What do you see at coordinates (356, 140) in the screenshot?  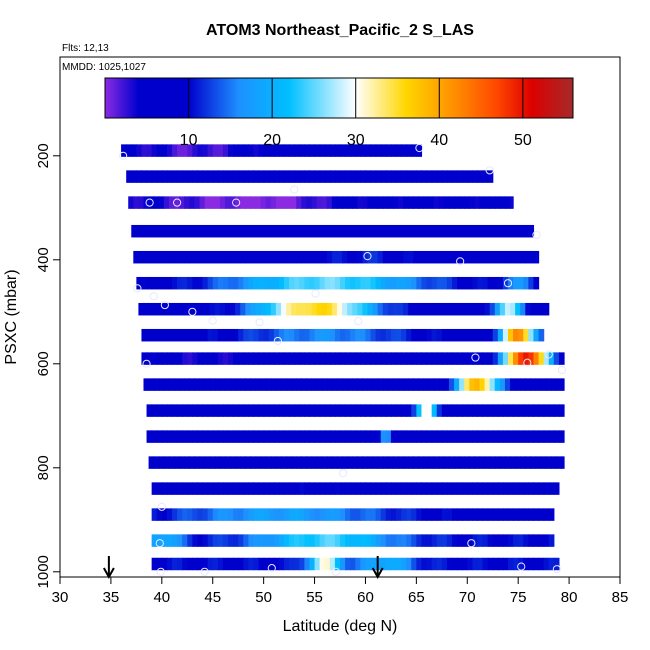 I see `colorbar-tick-label: 30` at bounding box center [356, 140].